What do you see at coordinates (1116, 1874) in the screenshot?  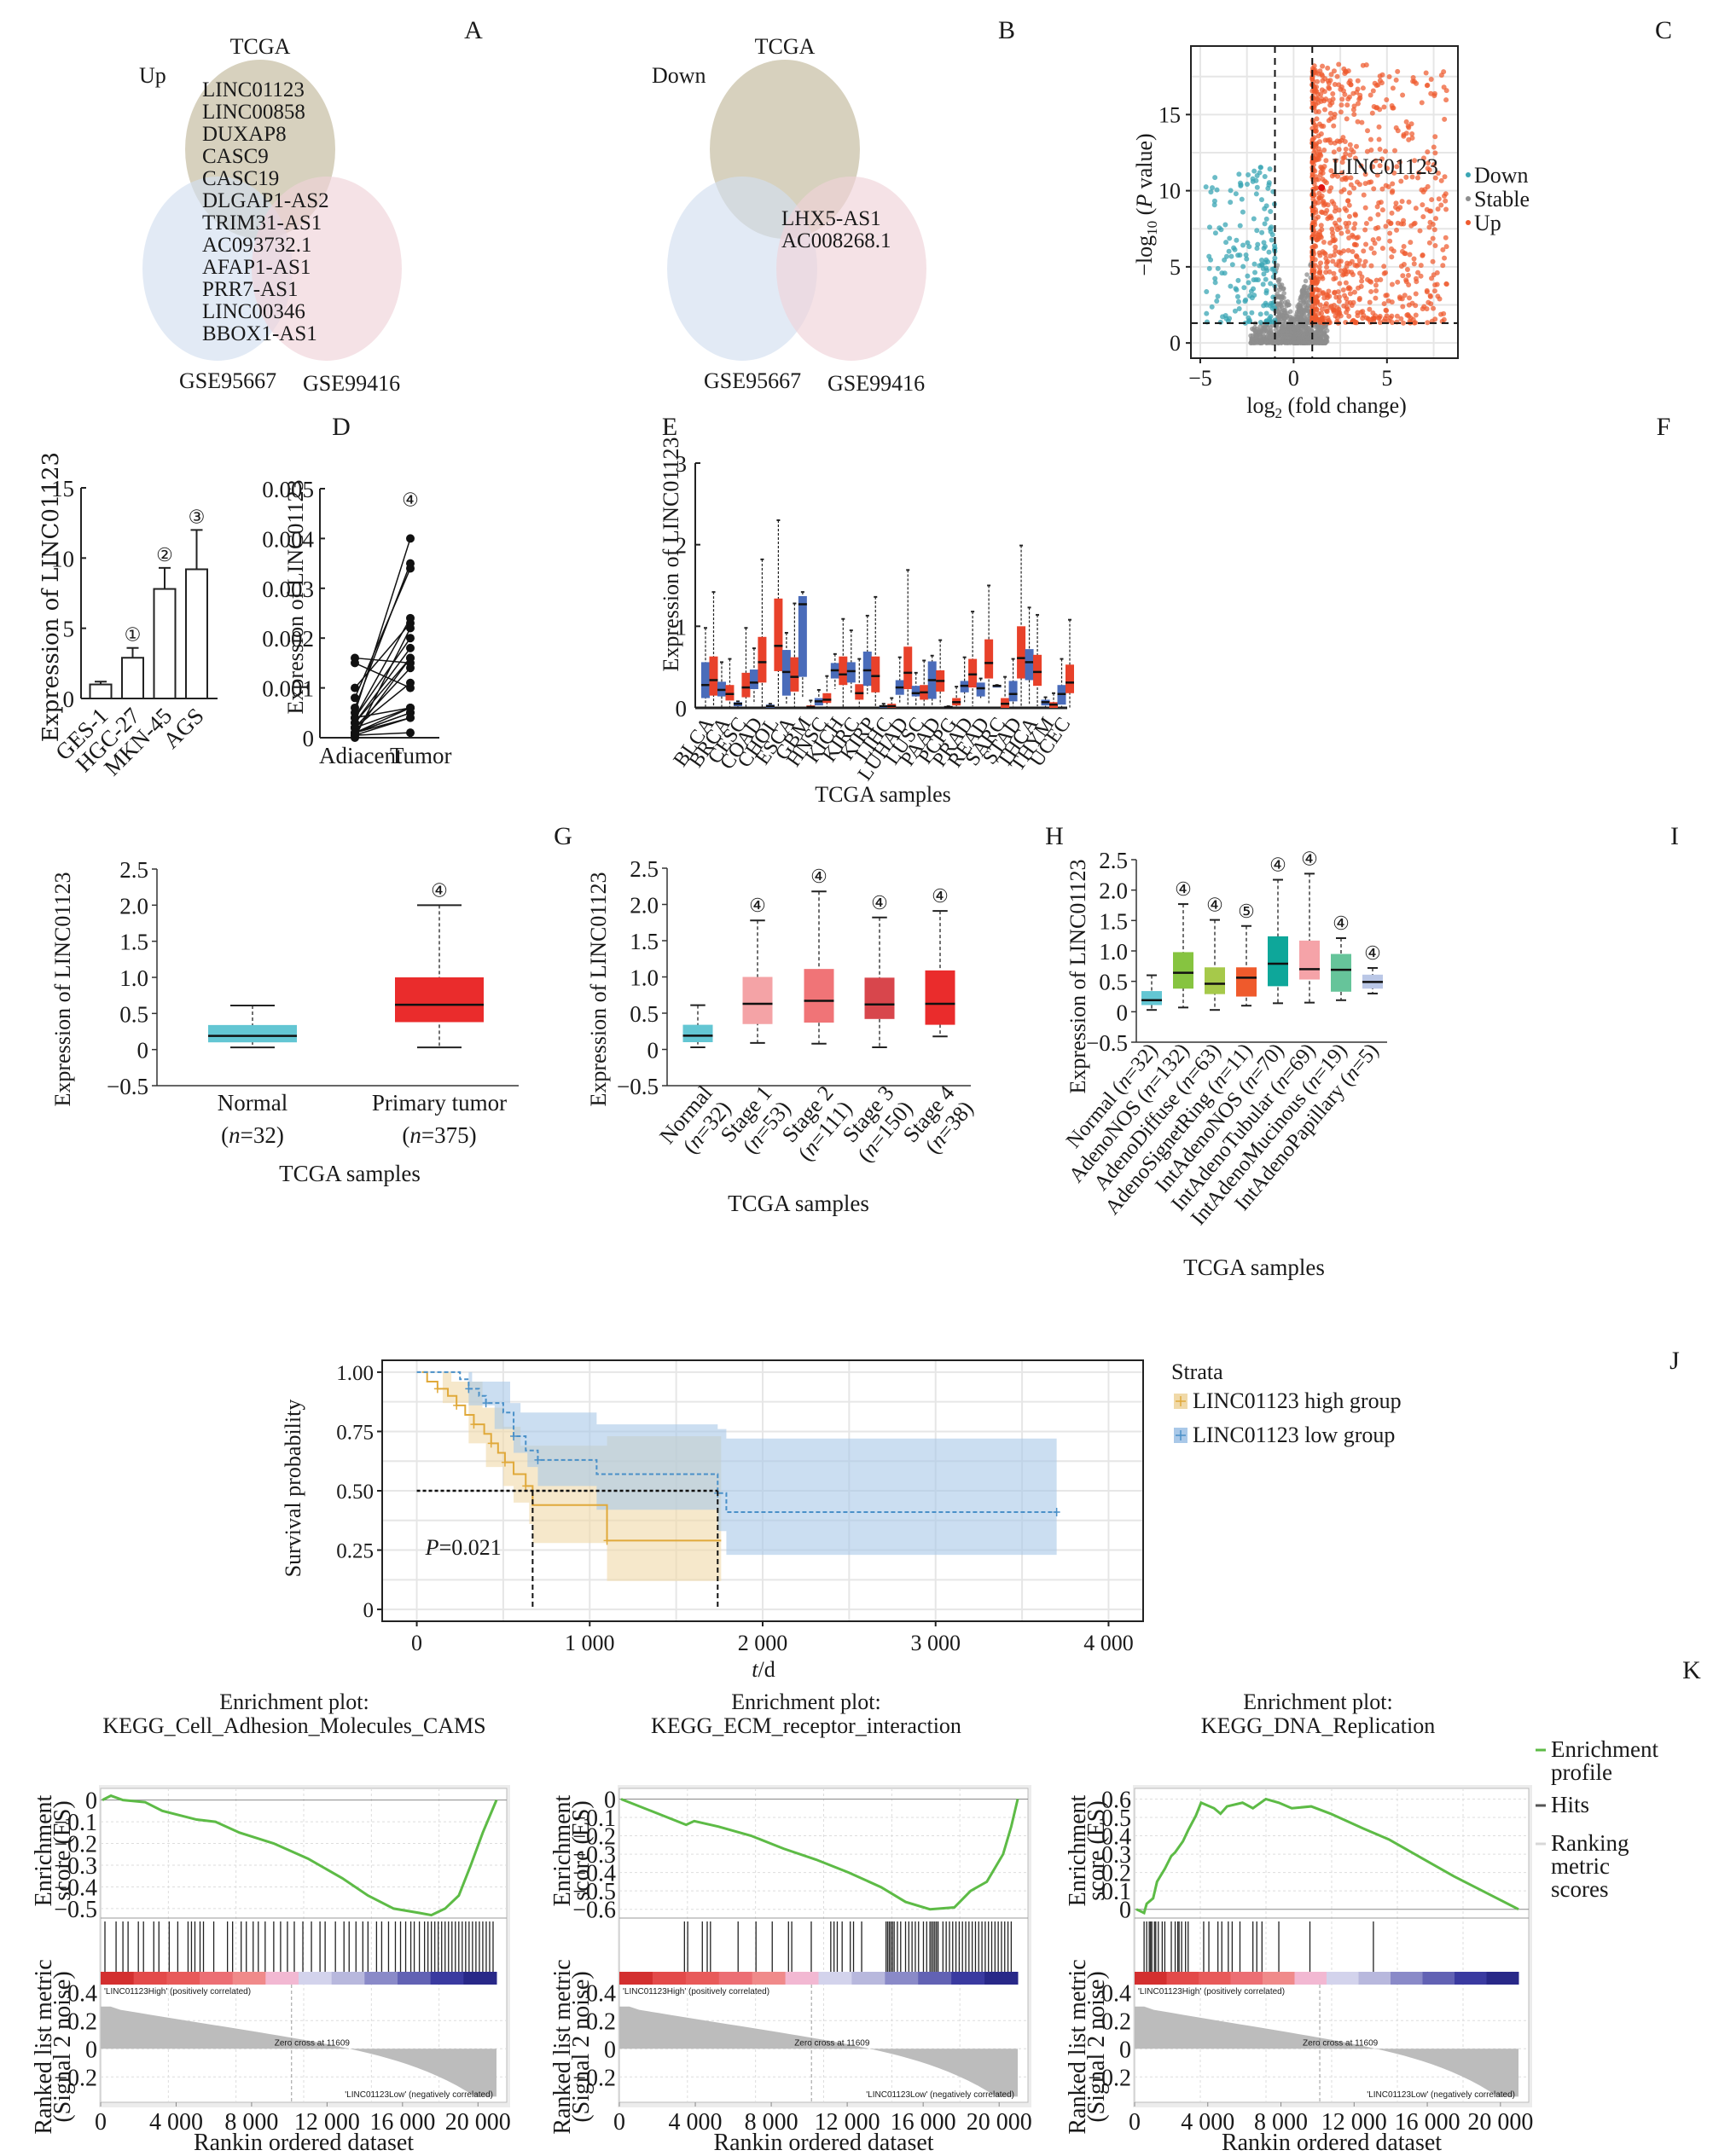 I see `es-tick-label: 0.2` at bounding box center [1116, 1874].